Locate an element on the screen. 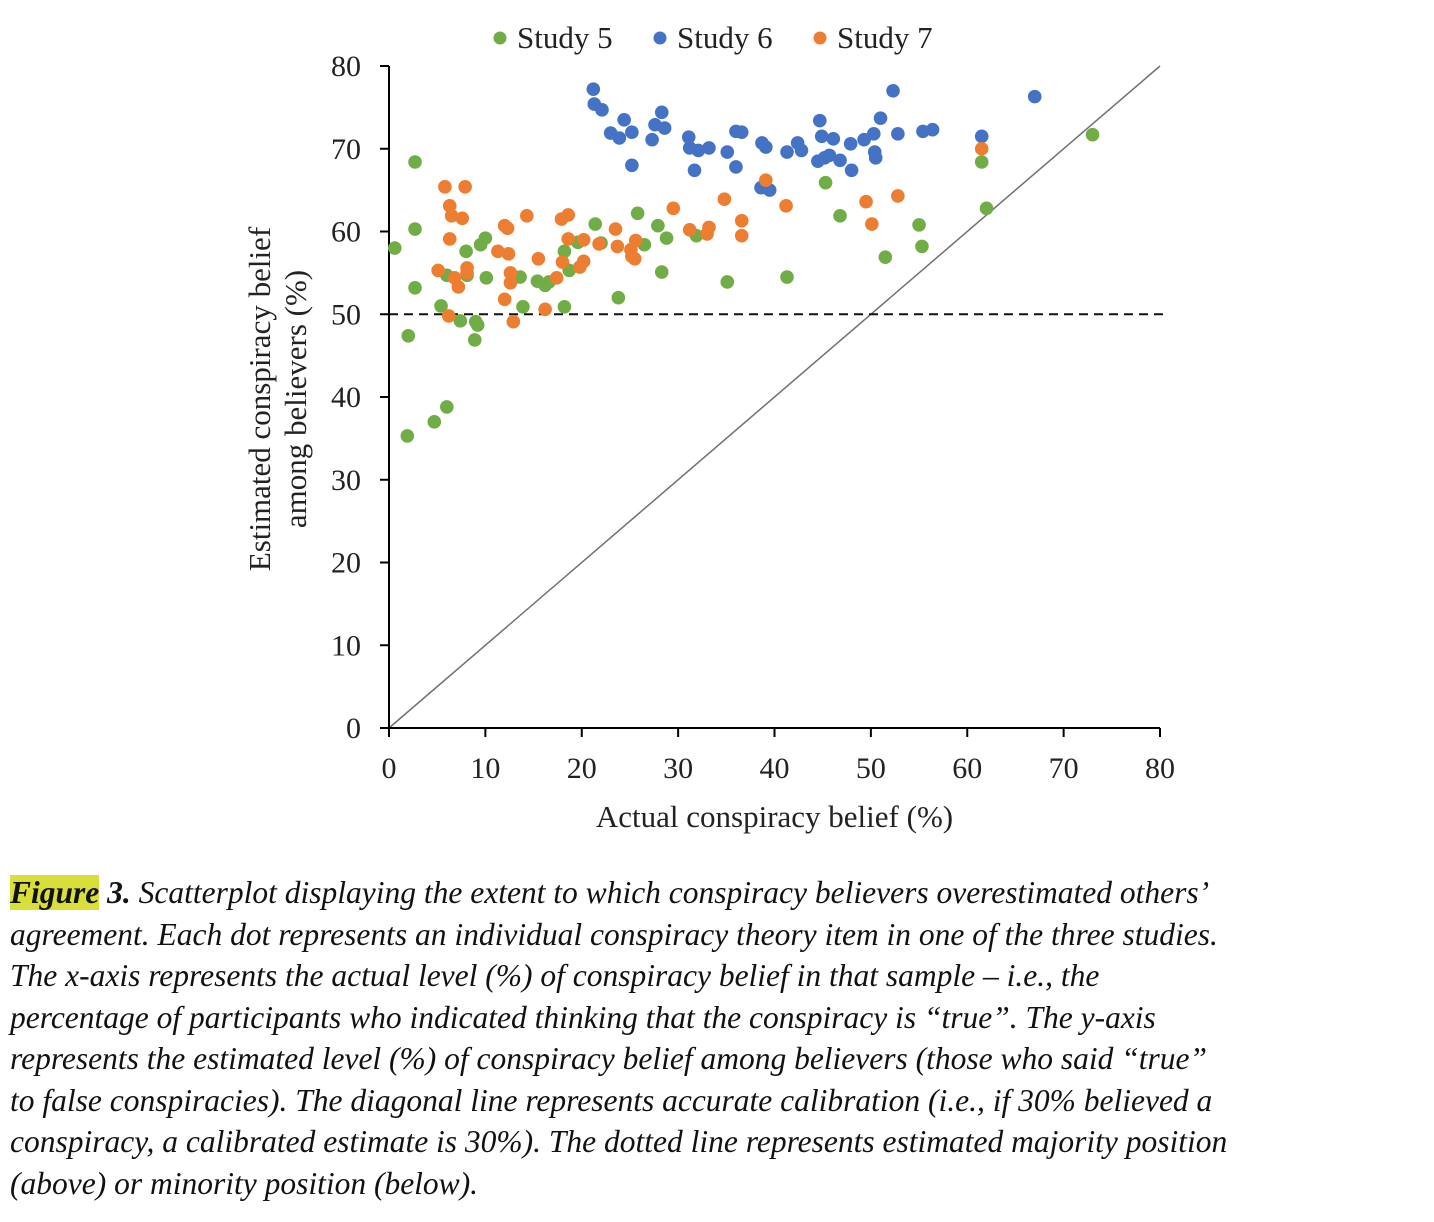 The image size is (1434, 1222). x-tick-label: 20 is located at coordinates (582, 768).